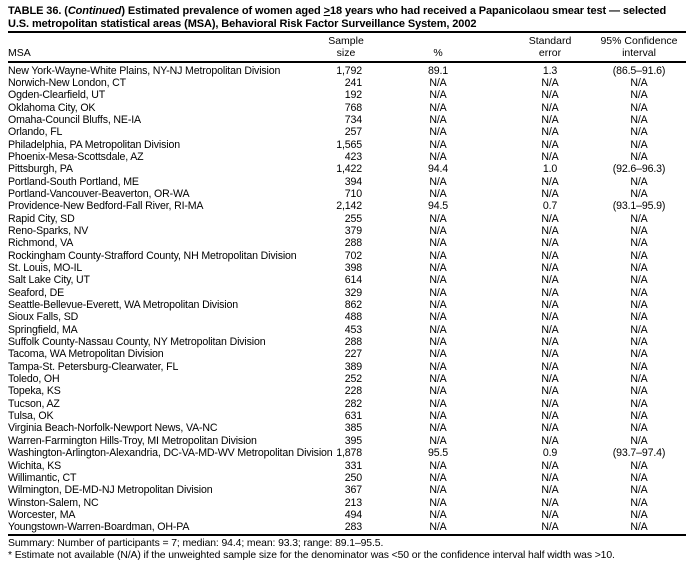 The height and width of the screenshot is (565, 692). I want to click on sample-size-cell: 1,878, so click(349, 453).